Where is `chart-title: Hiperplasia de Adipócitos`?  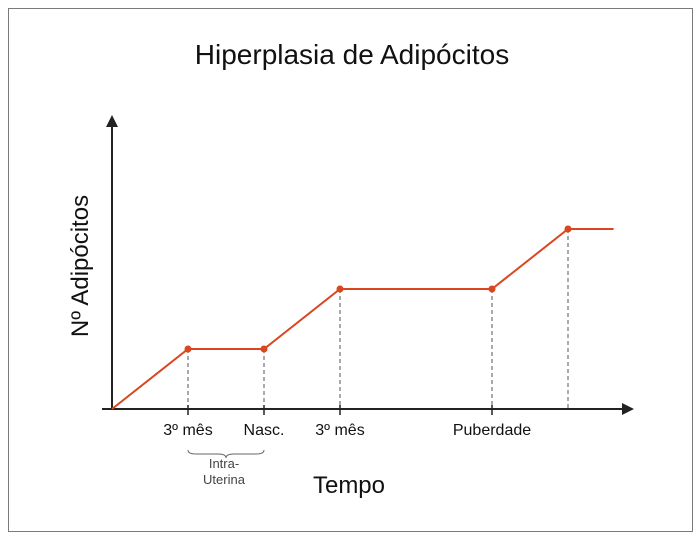 chart-title: Hiperplasia de Adipócitos is located at coordinates (352, 54).